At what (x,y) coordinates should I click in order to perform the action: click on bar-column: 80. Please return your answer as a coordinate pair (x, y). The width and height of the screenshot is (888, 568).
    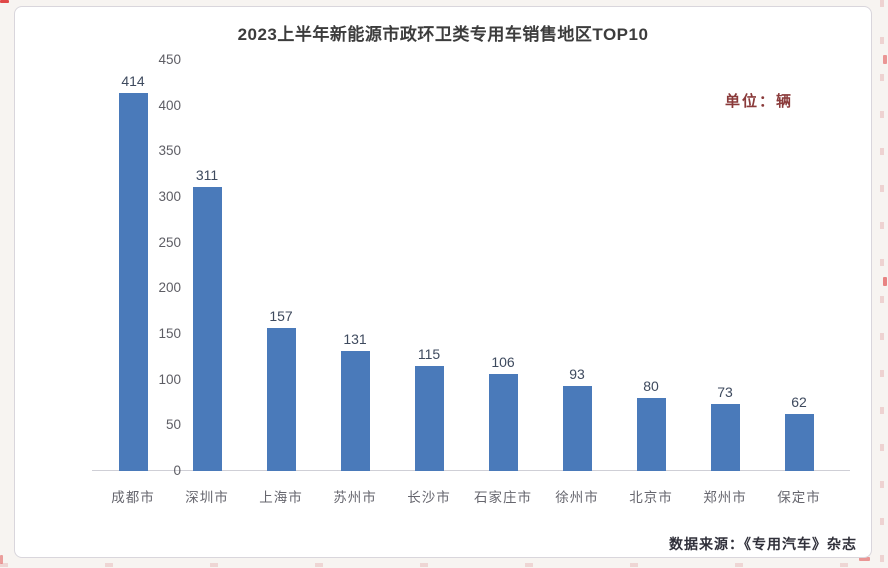
    Looking at the image, I should click on (651, 265).